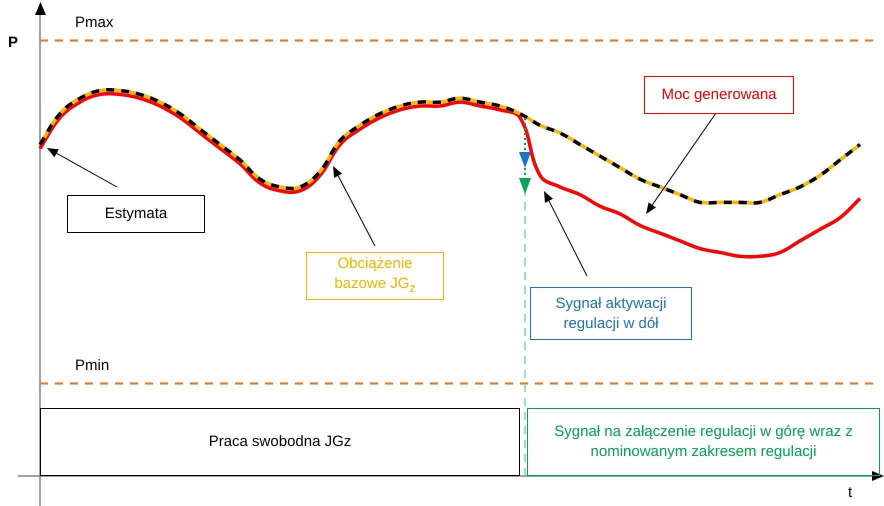 The image size is (884, 506). Describe the element at coordinates (611, 314) in the screenshot. I see `annotation: Sygnał aktywacji regulacji w dół` at that location.